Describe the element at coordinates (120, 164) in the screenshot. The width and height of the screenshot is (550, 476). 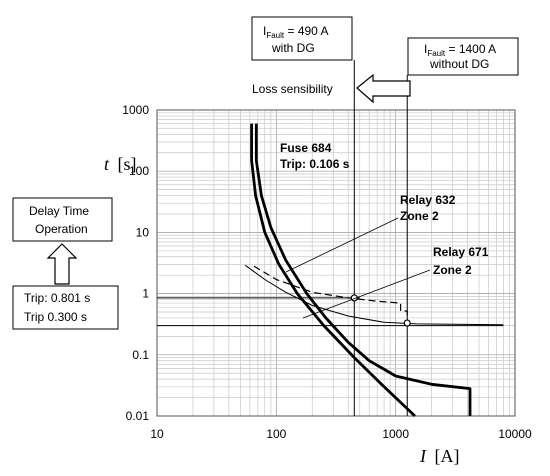
I see `y-axis-title: t [s]` at that location.